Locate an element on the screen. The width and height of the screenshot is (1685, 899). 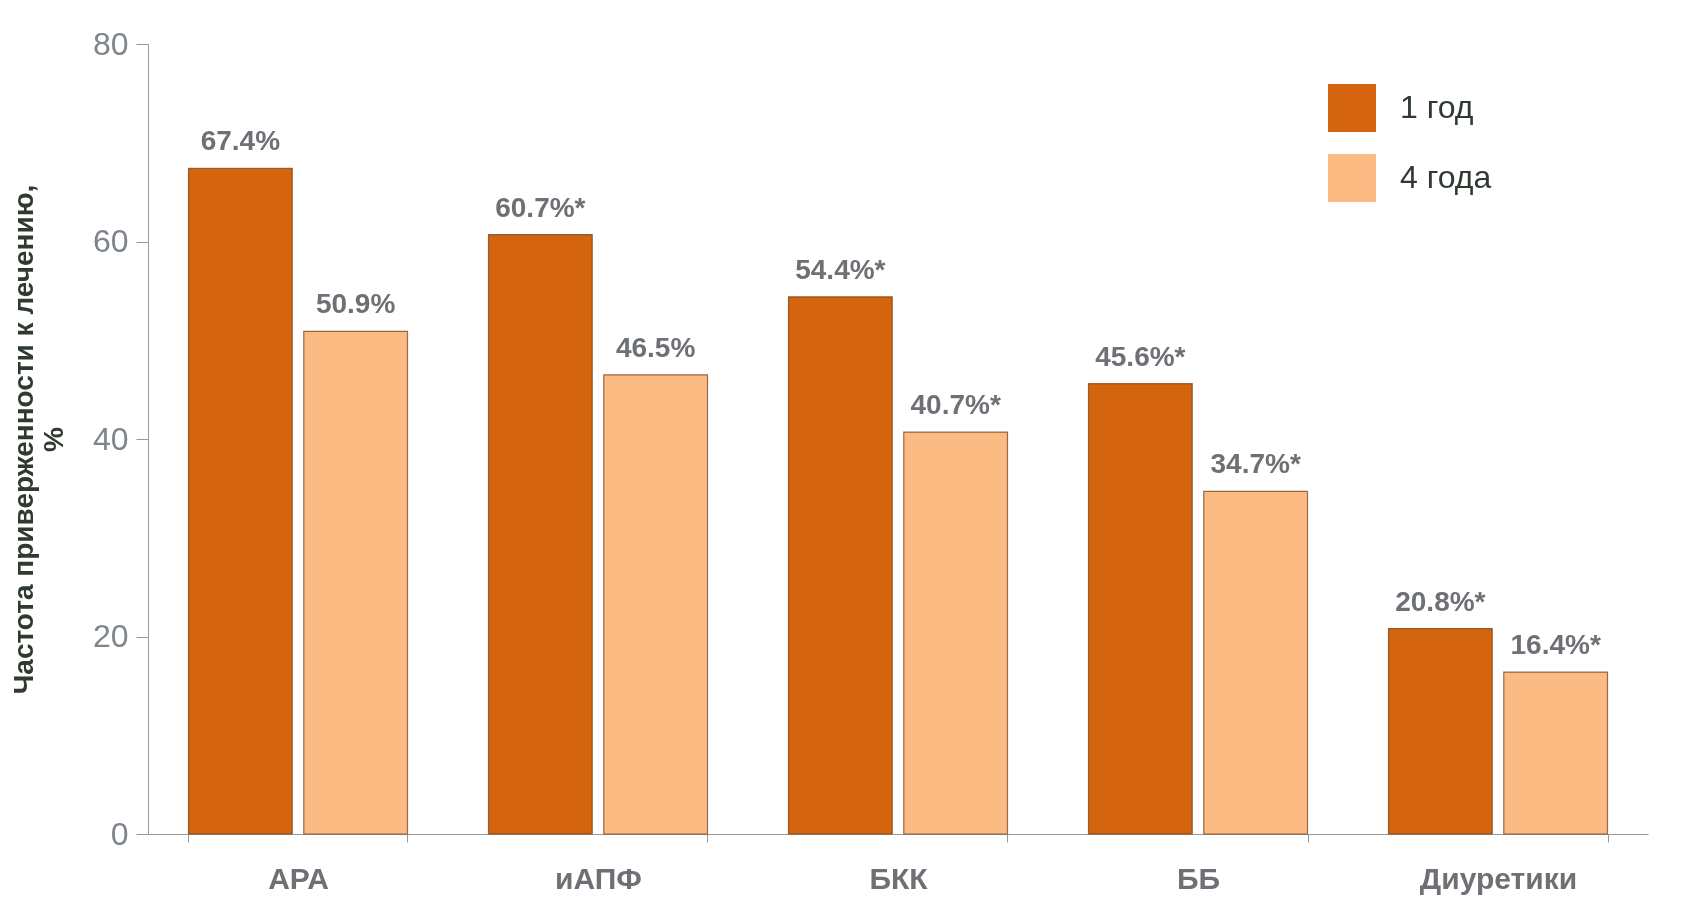
y-tick-label: 0 is located at coordinates (119, 833).